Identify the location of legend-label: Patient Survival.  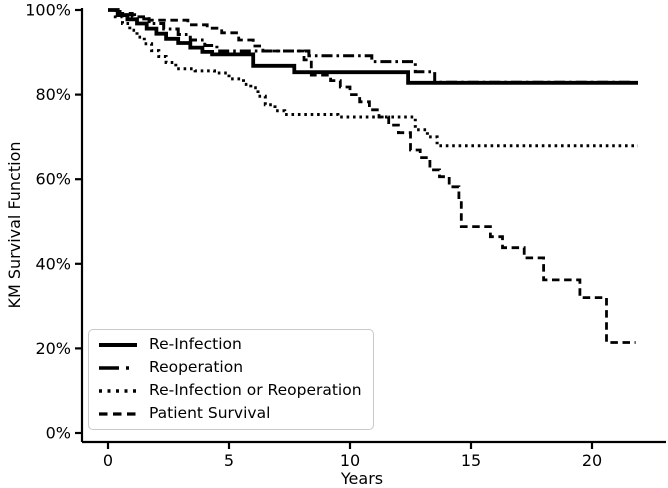
(210, 413).